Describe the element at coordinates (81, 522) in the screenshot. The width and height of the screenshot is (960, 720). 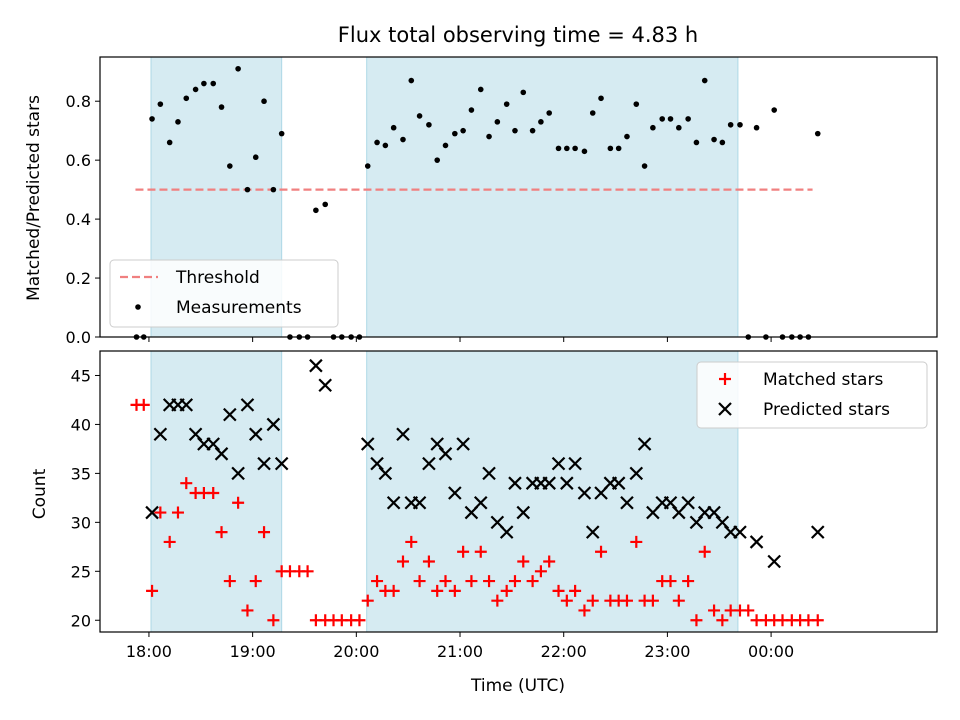
I see `y-tick-label: 30` at that location.